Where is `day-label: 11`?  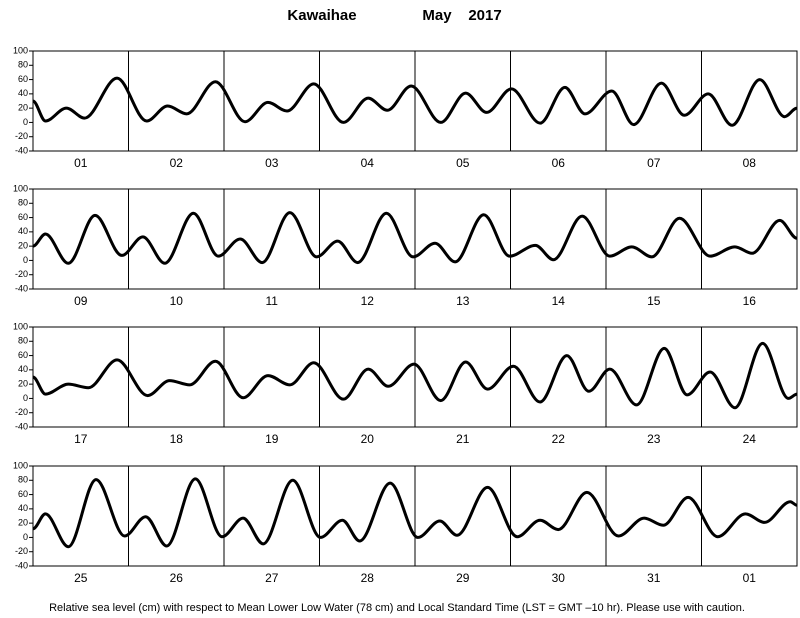 day-label: 11 is located at coordinates (272, 301).